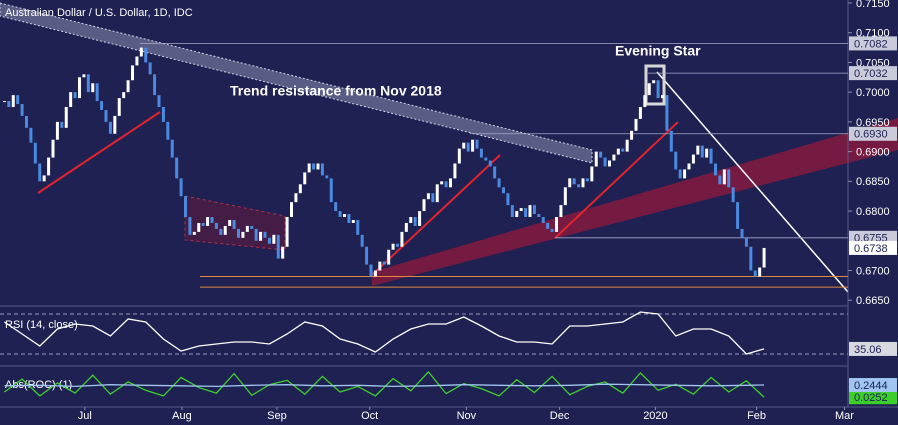 Image resolution: width=898 pixels, height=425 pixels. I want to click on price-label: 0.6930, so click(871, 135).